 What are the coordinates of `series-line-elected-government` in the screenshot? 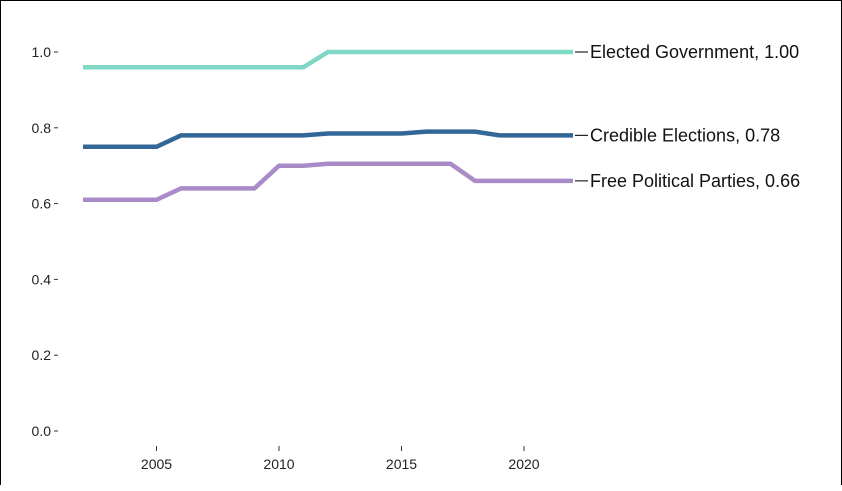 It's located at (328, 59).